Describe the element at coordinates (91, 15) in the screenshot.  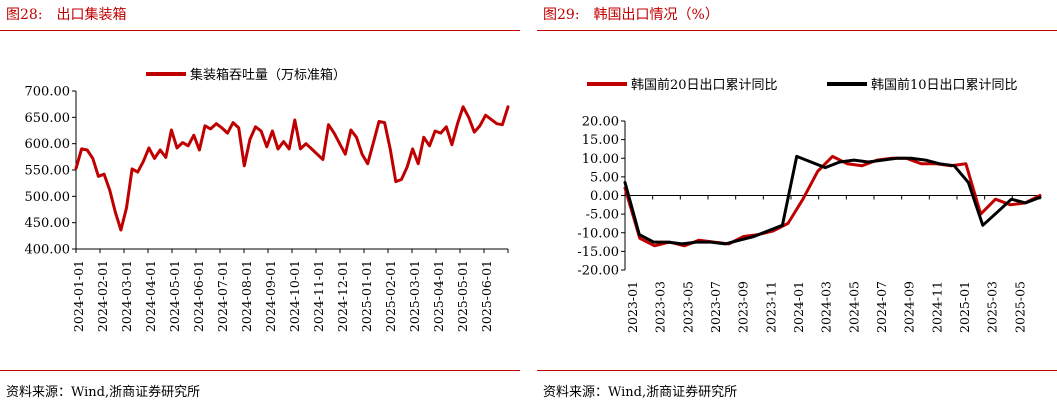
I see `figure-caption: 出口集装箱` at that location.